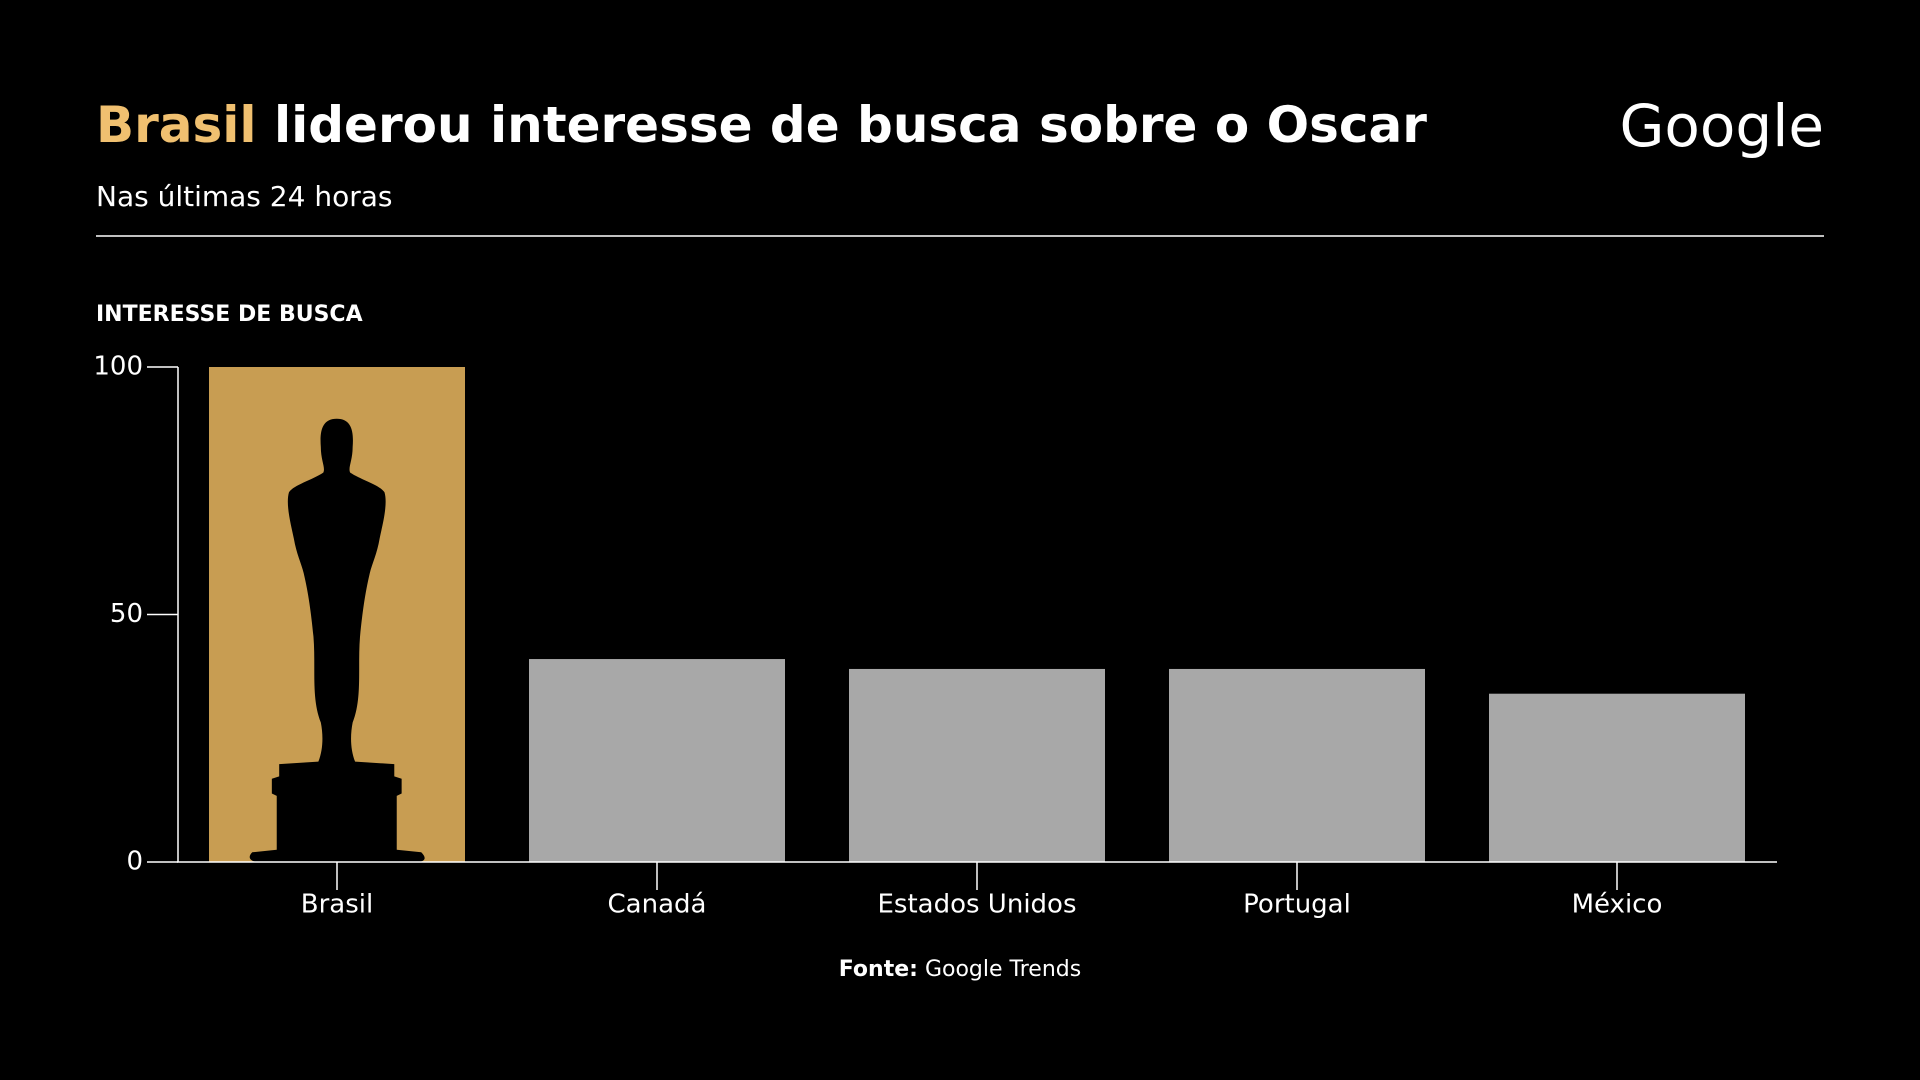 The image size is (1920, 1080). Describe the element at coordinates (134, 862) in the screenshot. I see `y-tick-label: 0` at that location.